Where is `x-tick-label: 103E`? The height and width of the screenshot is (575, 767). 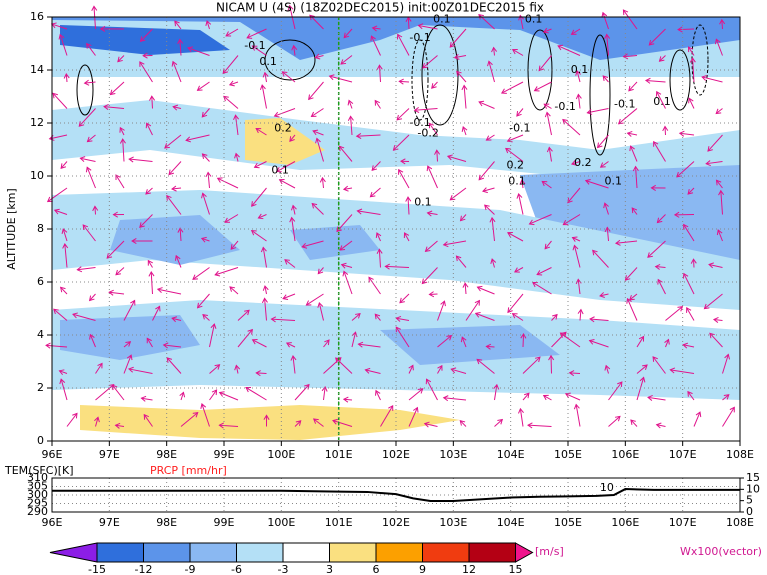
x-tick-label: 103E is located at coordinates (453, 522).